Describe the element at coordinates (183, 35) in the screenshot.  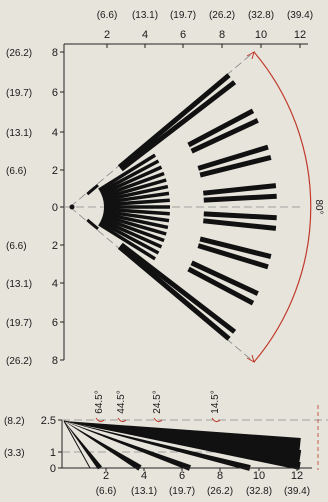
I see `top-axis-tick-label: 6` at that location.